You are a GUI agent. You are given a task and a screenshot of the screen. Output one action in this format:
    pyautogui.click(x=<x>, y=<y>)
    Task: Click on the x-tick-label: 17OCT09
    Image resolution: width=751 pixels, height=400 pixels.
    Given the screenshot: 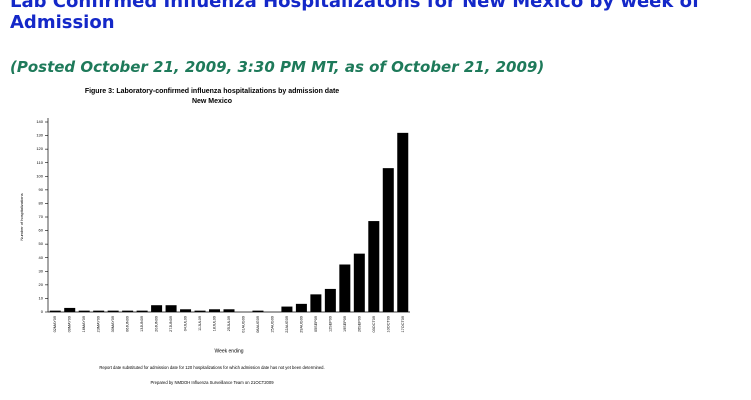 What is the action you would take?
    pyautogui.click(x=403, y=324)
    